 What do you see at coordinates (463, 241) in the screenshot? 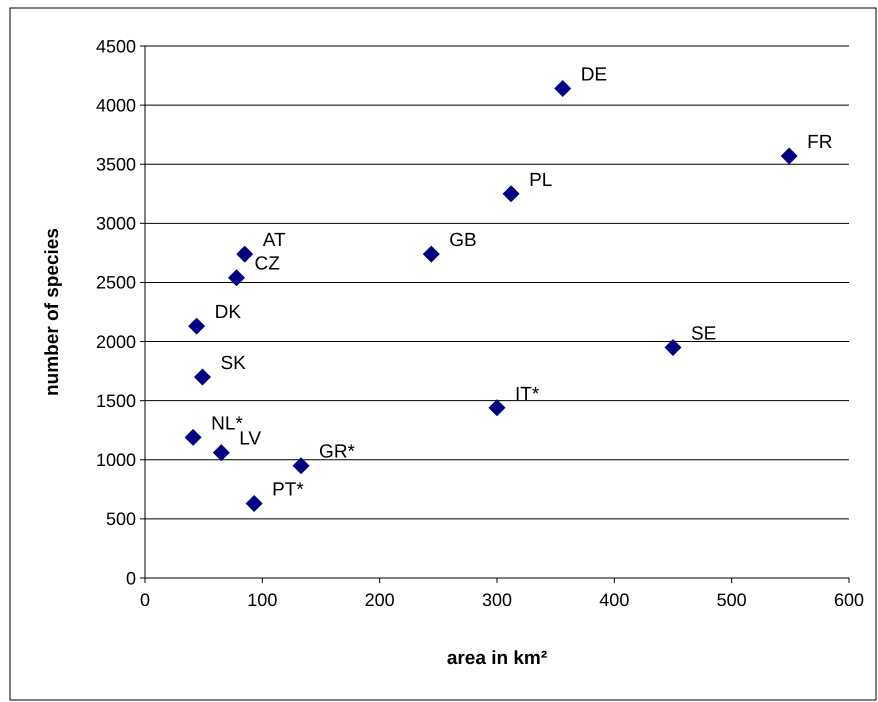
I see `annotation: GB` at bounding box center [463, 241].